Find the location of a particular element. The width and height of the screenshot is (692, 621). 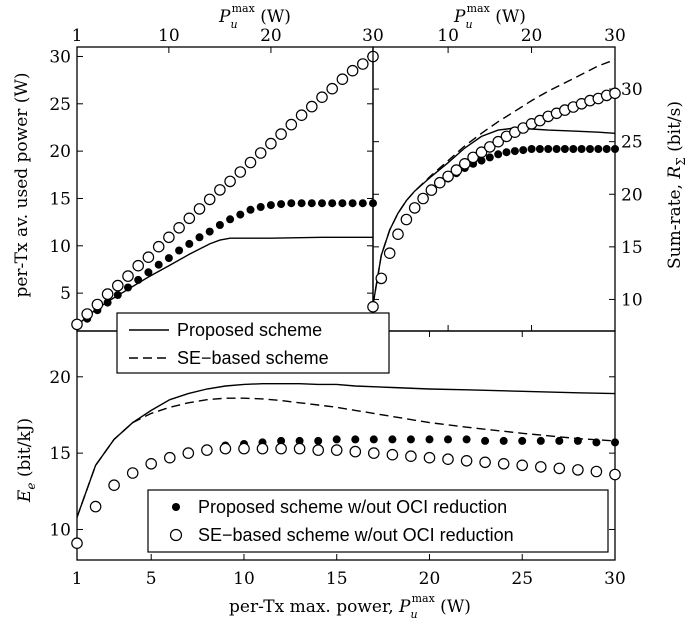

bottom-x-tick-label: 5 is located at coordinates (151, 579).